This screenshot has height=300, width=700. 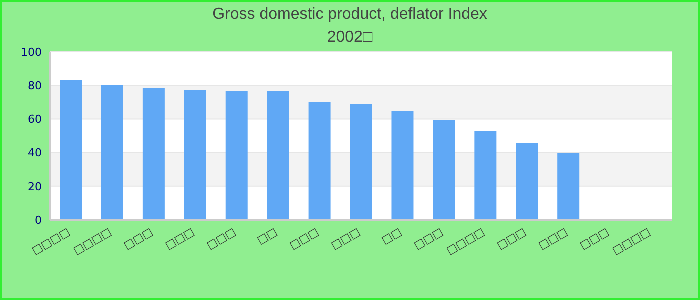 What do you see at coordinates (35, 86) in the screenshot?
I see `y-tick-label: 80` at bounding box center [35, 86].